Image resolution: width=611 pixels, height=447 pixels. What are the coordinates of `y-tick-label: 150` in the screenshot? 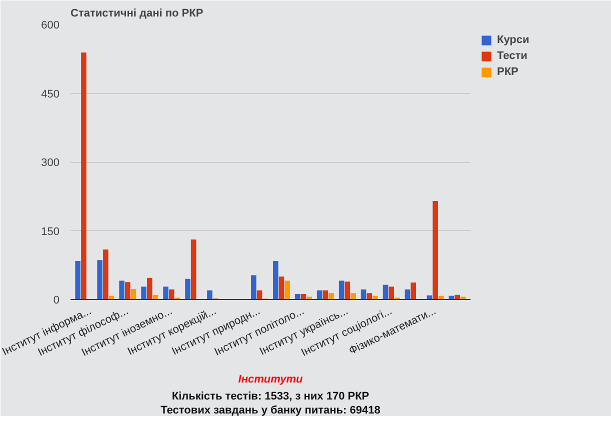 It's located at (50, 232).